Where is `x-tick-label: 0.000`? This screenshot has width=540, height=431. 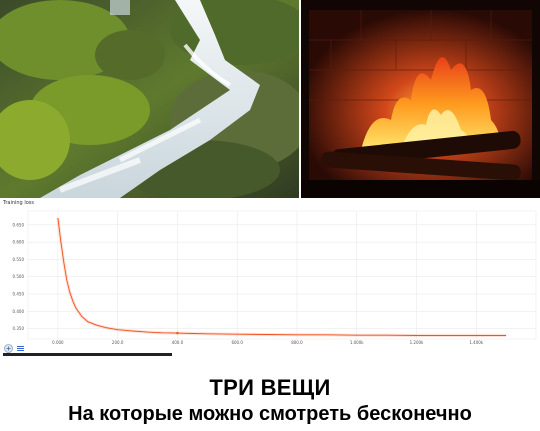 x-tick-label: 0.000 is located at coordinates (58, 342).